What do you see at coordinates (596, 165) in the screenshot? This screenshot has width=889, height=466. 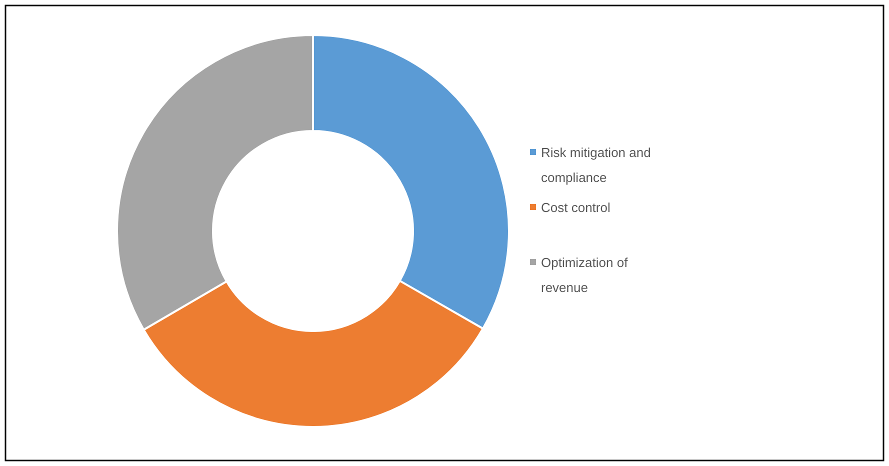 I see `legend-label: Risk mitigation and compliance` at bounding box center [596, 165].